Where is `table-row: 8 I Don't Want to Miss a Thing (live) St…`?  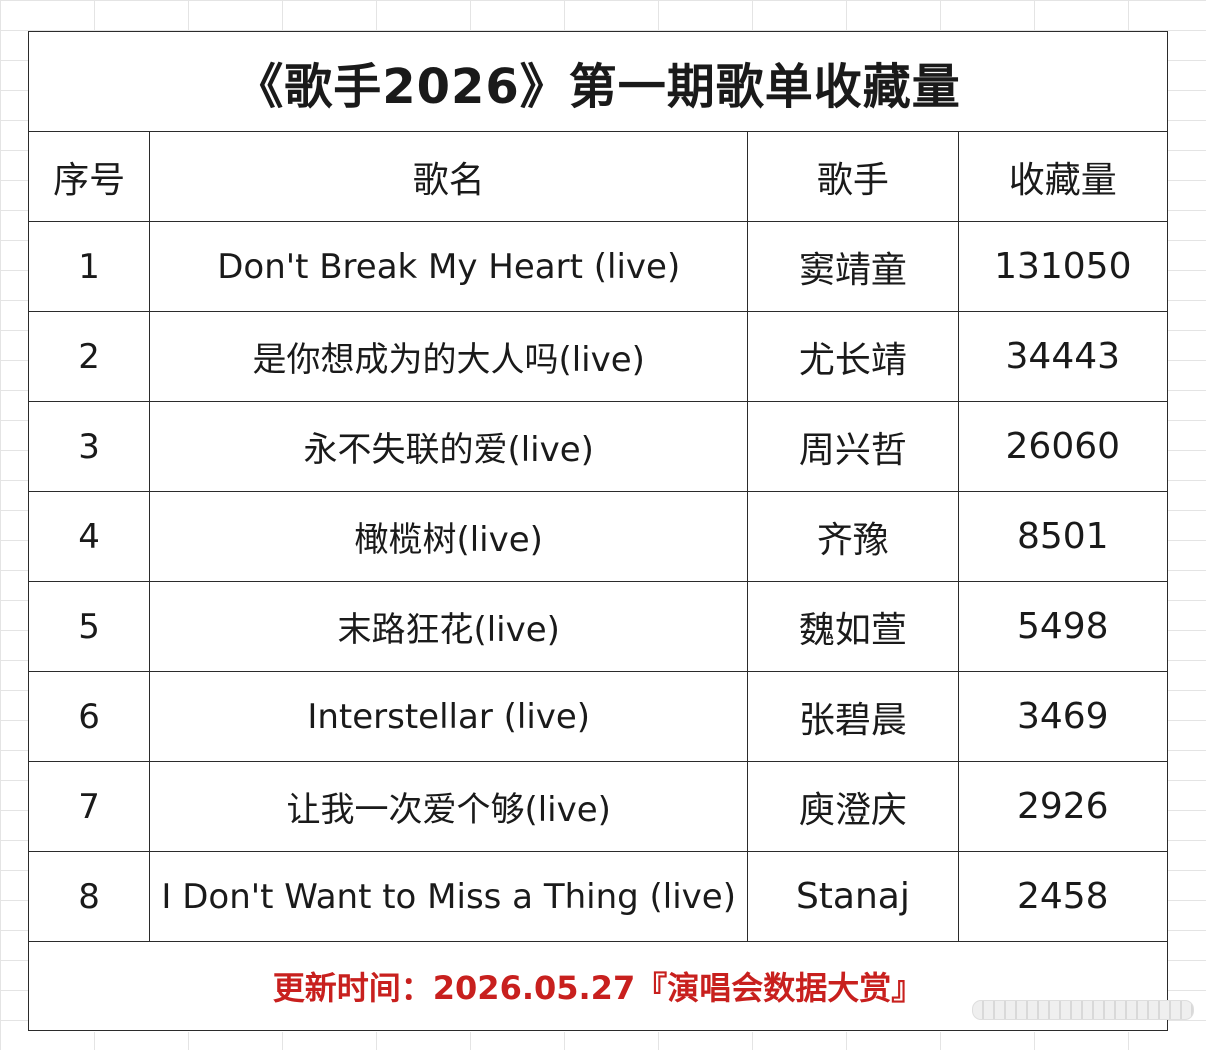
table-row: 8 I Don't Want to Miss a Thing (live) St… is located at coordinates (598, 896).